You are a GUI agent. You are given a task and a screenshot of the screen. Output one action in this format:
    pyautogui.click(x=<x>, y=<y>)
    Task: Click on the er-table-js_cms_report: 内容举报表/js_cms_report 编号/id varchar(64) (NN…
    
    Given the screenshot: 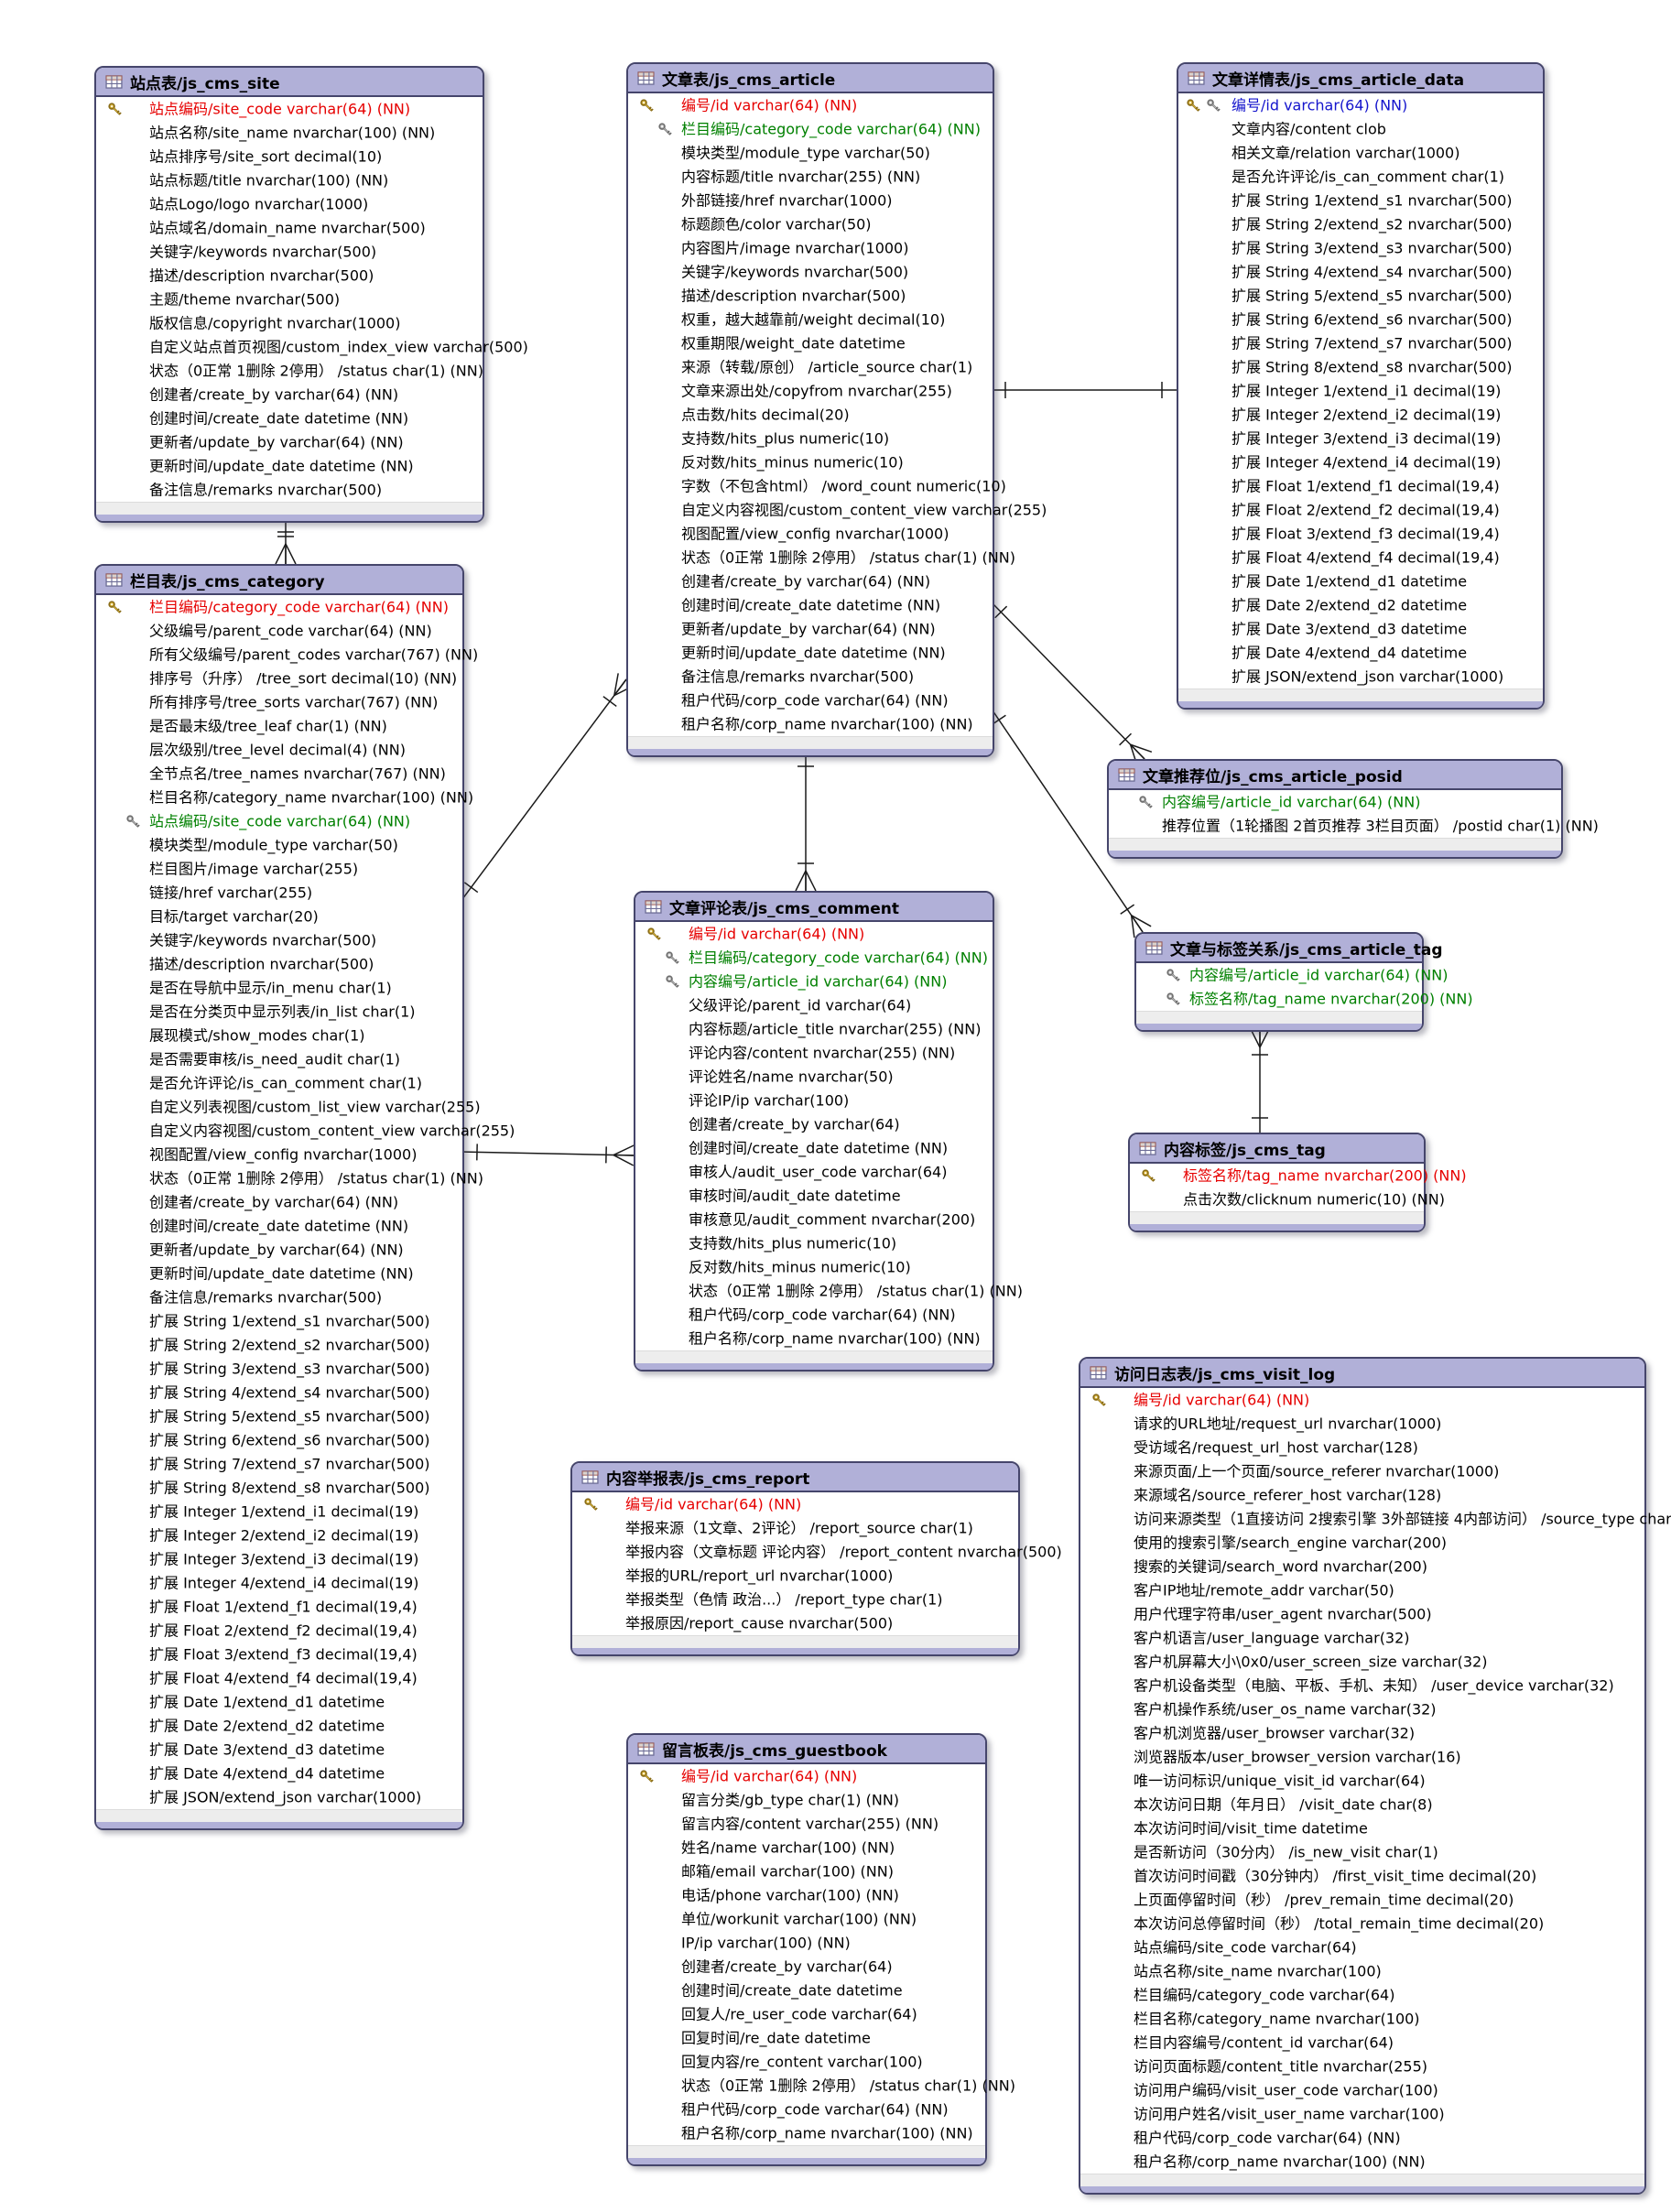 What is the action you would take?
    pyautogui.click(x=816, y=1559)
    